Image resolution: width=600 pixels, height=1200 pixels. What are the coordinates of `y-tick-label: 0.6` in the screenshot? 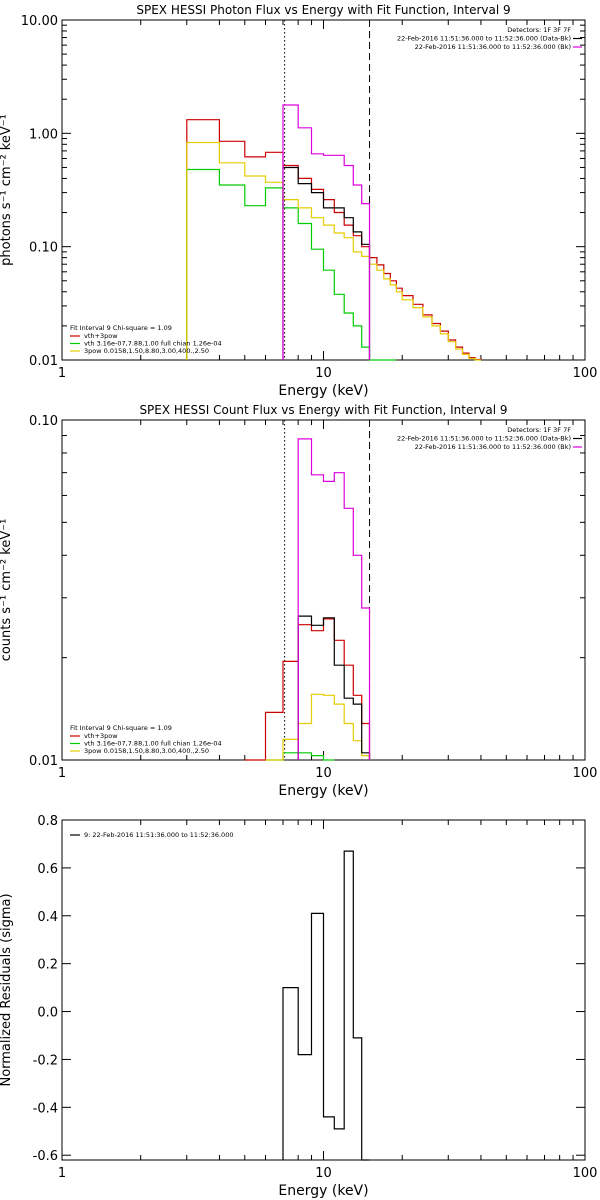 It's located at (47, 869).